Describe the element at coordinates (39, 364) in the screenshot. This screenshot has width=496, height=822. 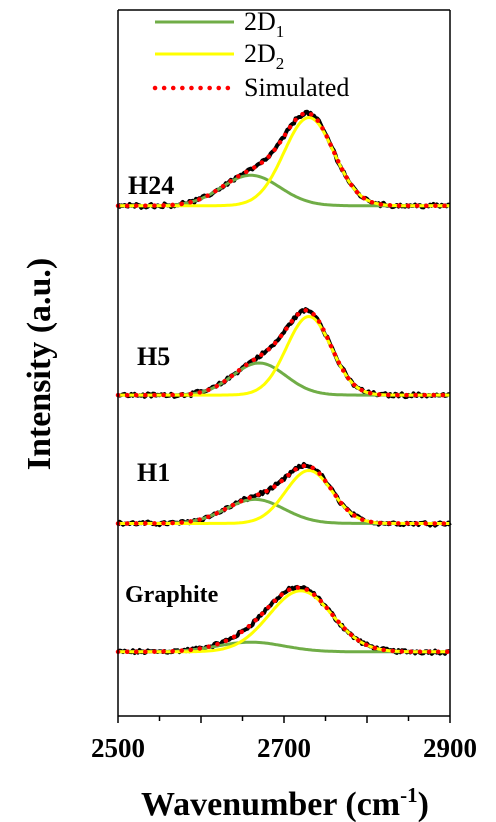
I see `y-axis-label: Intensity (a.u.)` at that location.